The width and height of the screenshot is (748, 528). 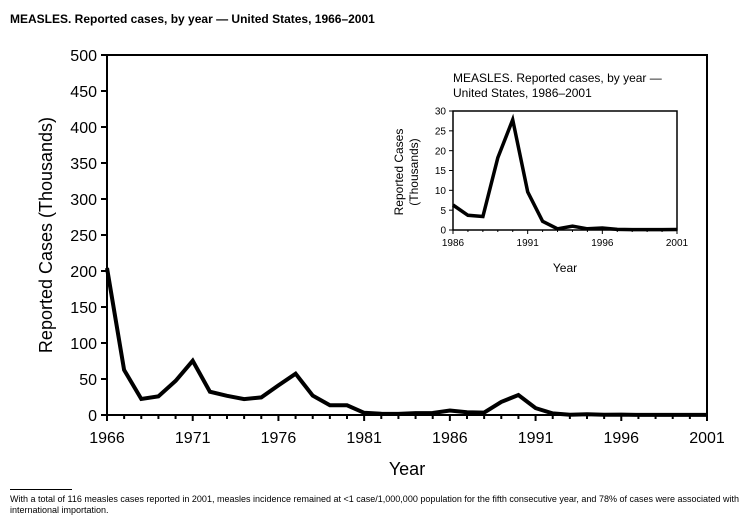 What do you see at coordinates (441, 131) in the screenshot?
I see `inset-y-tick-label: 25` at bounding box center [441, 131].